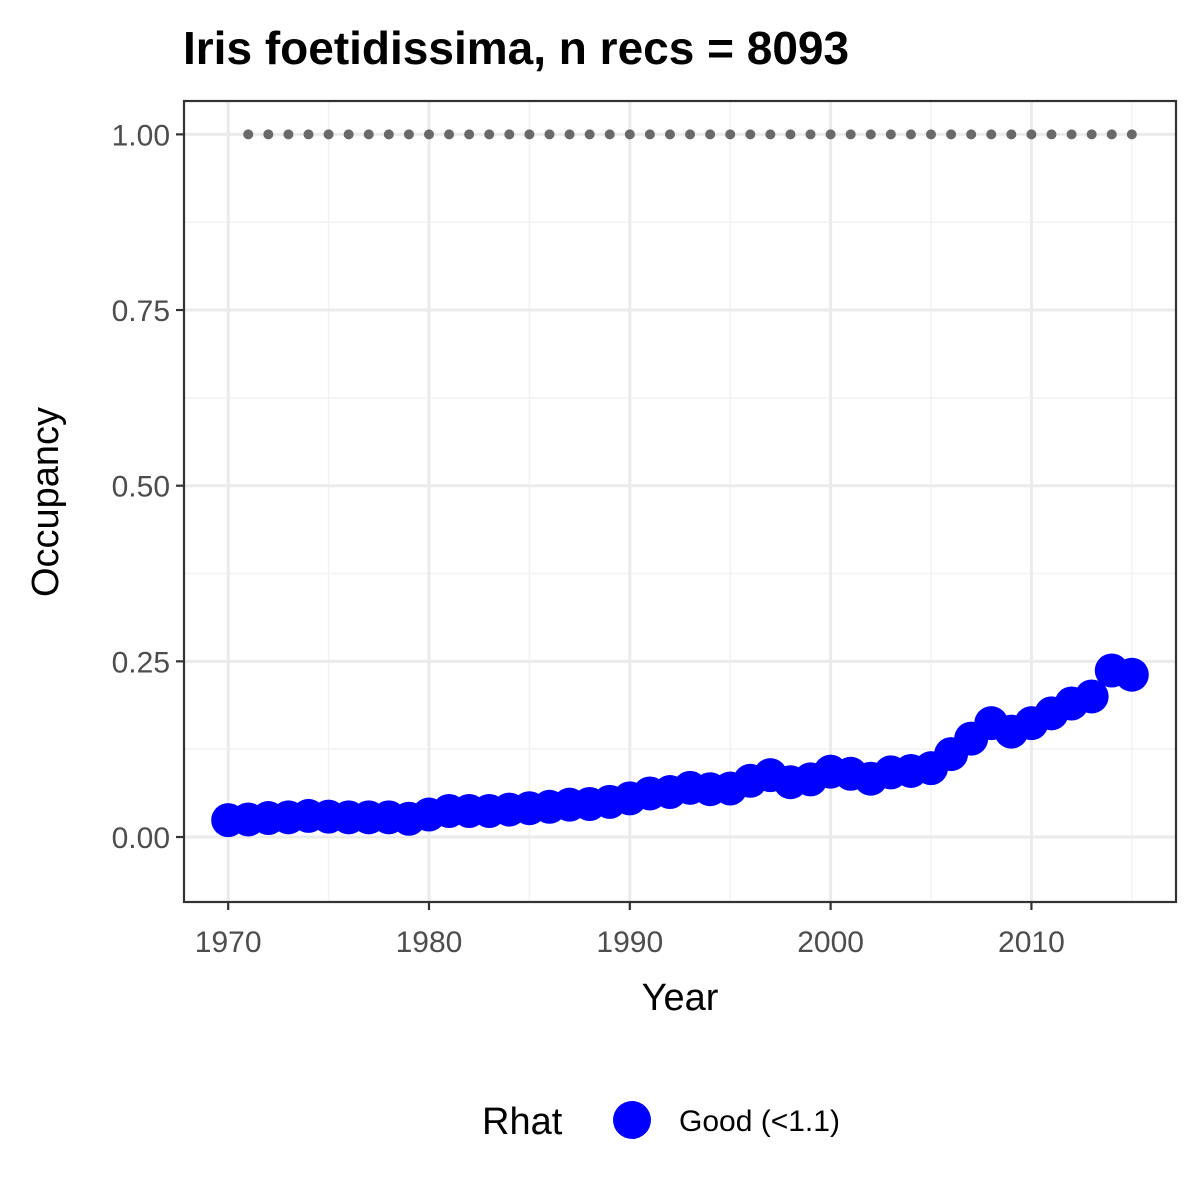  Describe the element at coordinates (516, 48) in the screenshot. I see `chart-title: Iris foetidissima, n recs = 8093` at that location.